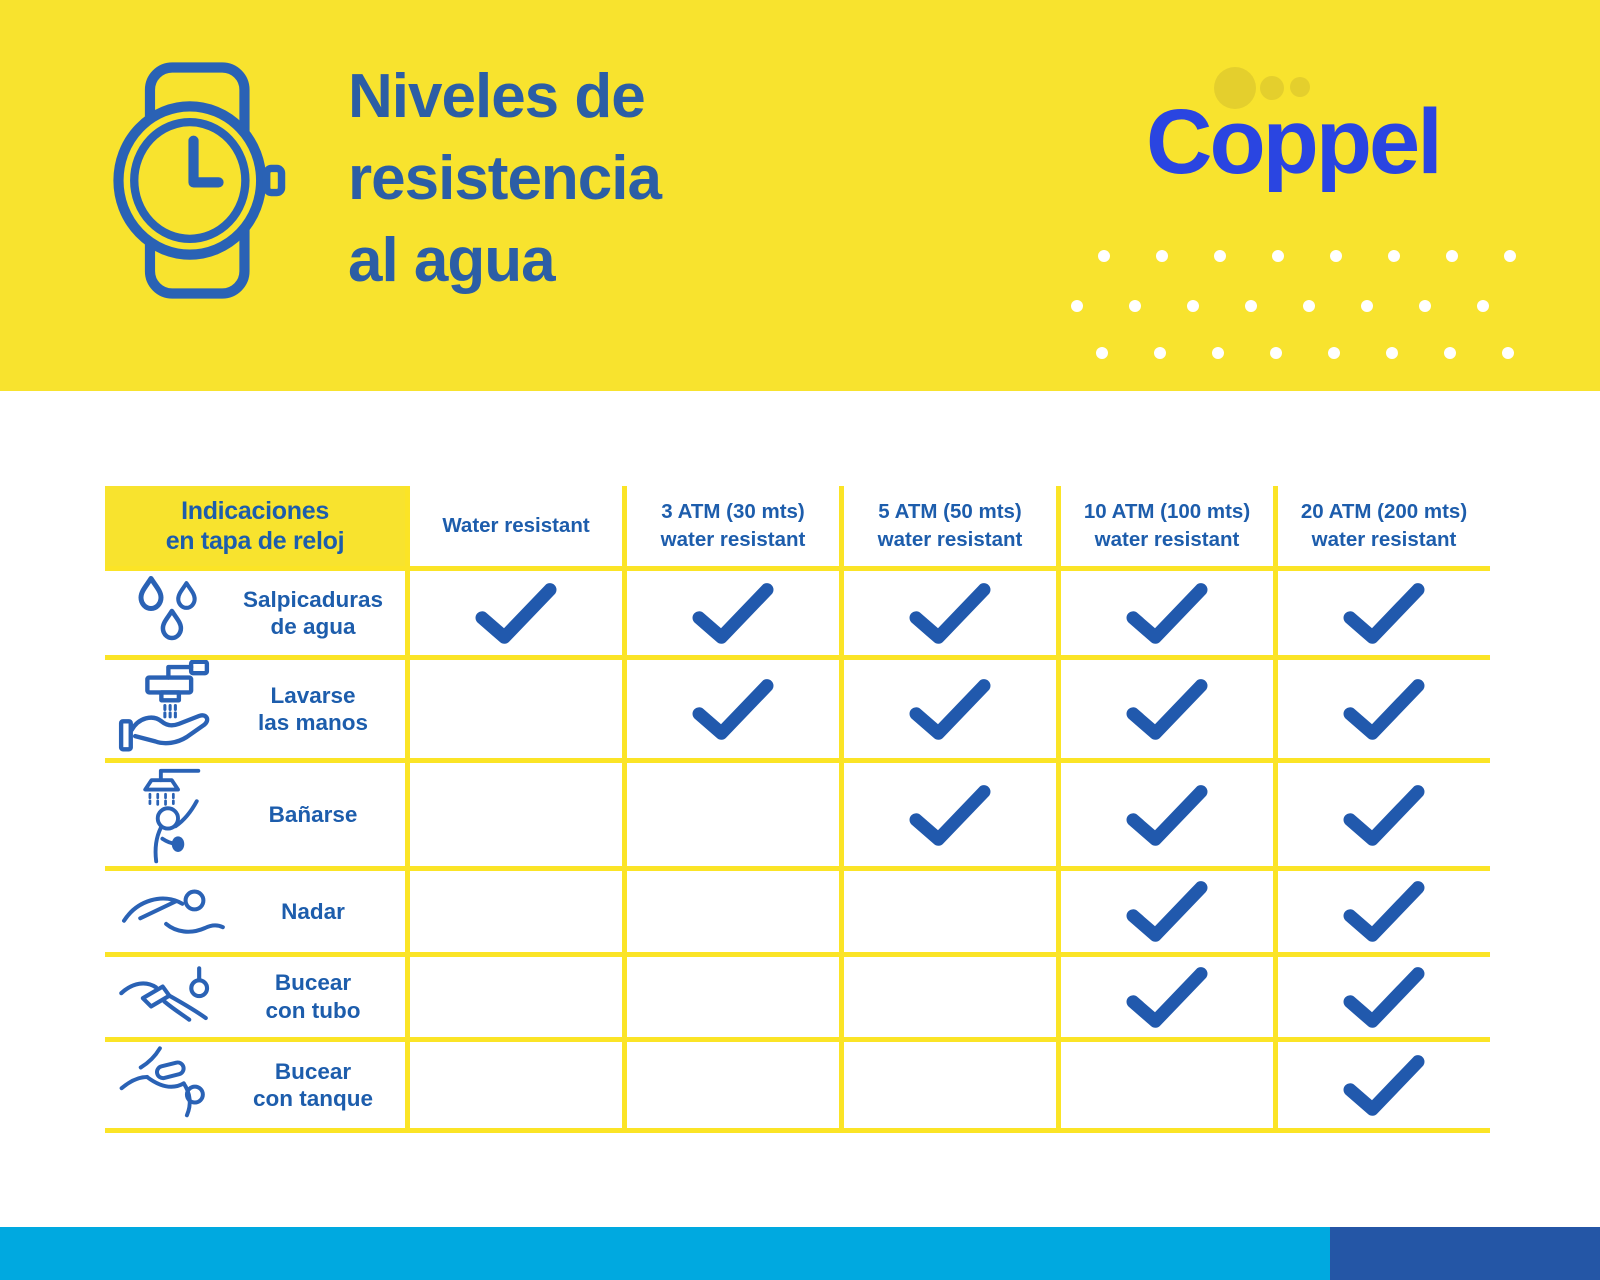 This screenshot has width=1600, height=1280. I want to click on column-header: 5 ATM (50 mts) water resistant, so click(947, 528).